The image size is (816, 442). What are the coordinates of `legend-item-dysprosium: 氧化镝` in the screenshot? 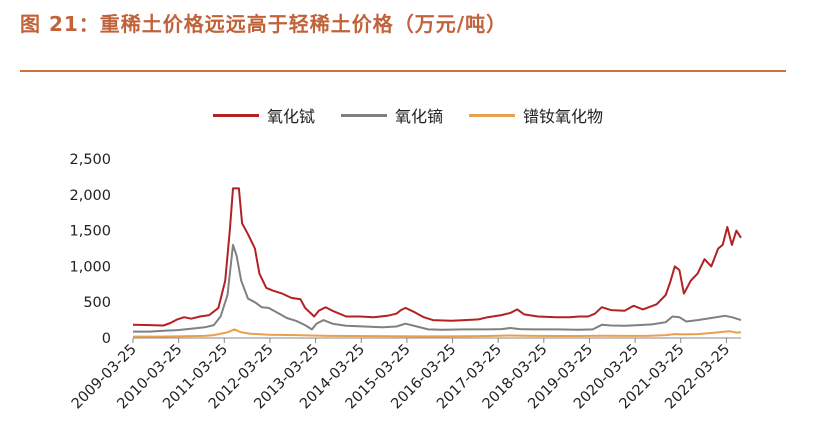 It's located at (391, 115).